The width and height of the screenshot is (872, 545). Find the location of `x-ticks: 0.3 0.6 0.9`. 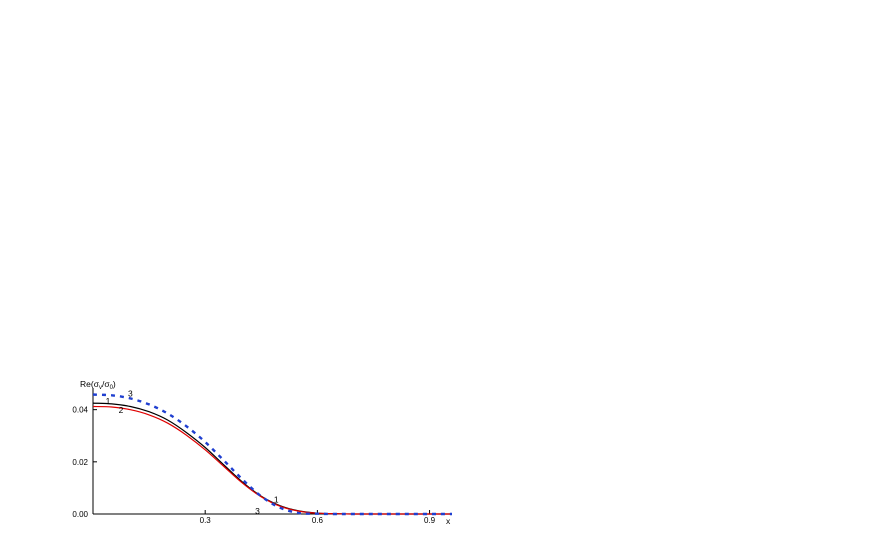

x-ticks: 0.3 0.6 0.9 is located at coordinates (318, 517).